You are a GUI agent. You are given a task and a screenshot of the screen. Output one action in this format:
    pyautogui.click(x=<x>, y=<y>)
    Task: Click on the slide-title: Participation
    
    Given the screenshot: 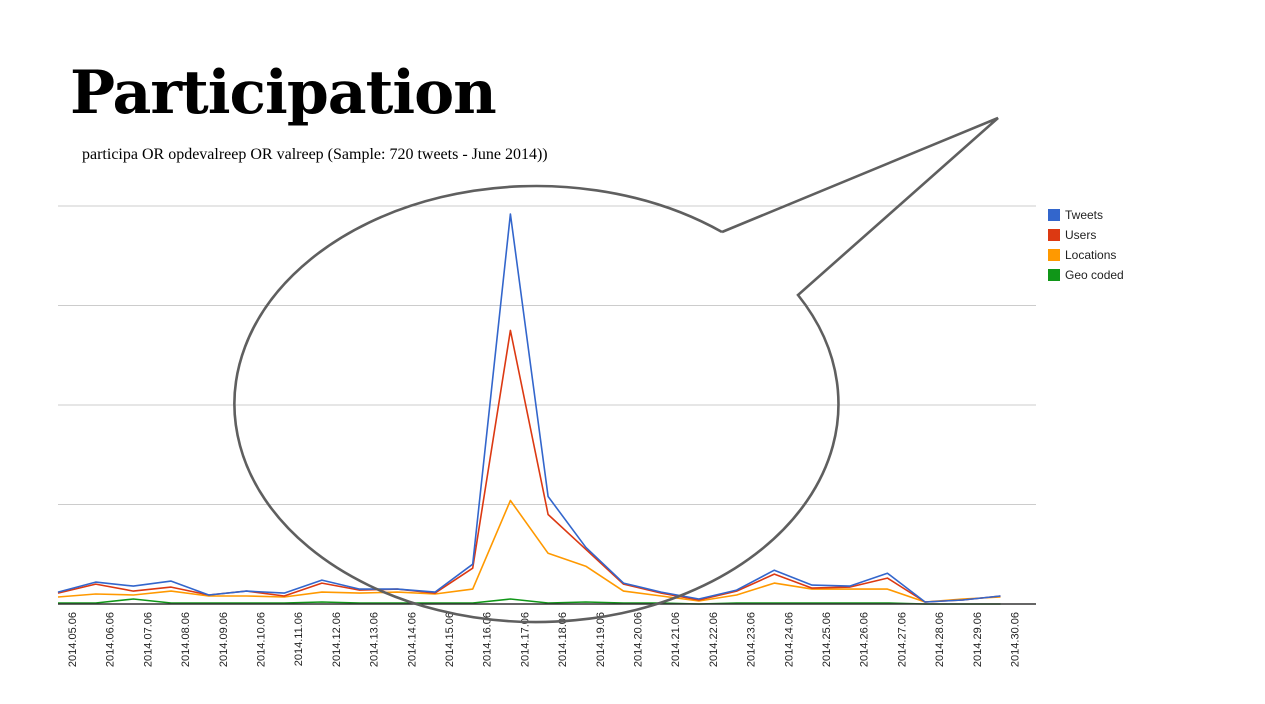 What is the action you would take?
    pyautogui.click(x=283, y=93)
    